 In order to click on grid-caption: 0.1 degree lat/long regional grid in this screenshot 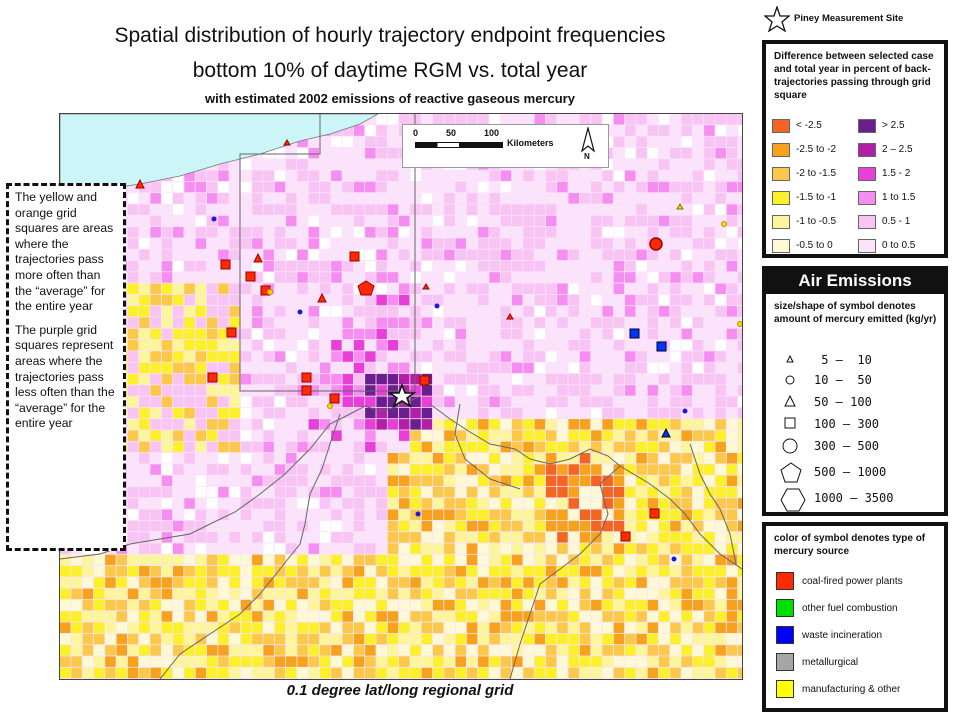, I will do `click(400, 690)`.